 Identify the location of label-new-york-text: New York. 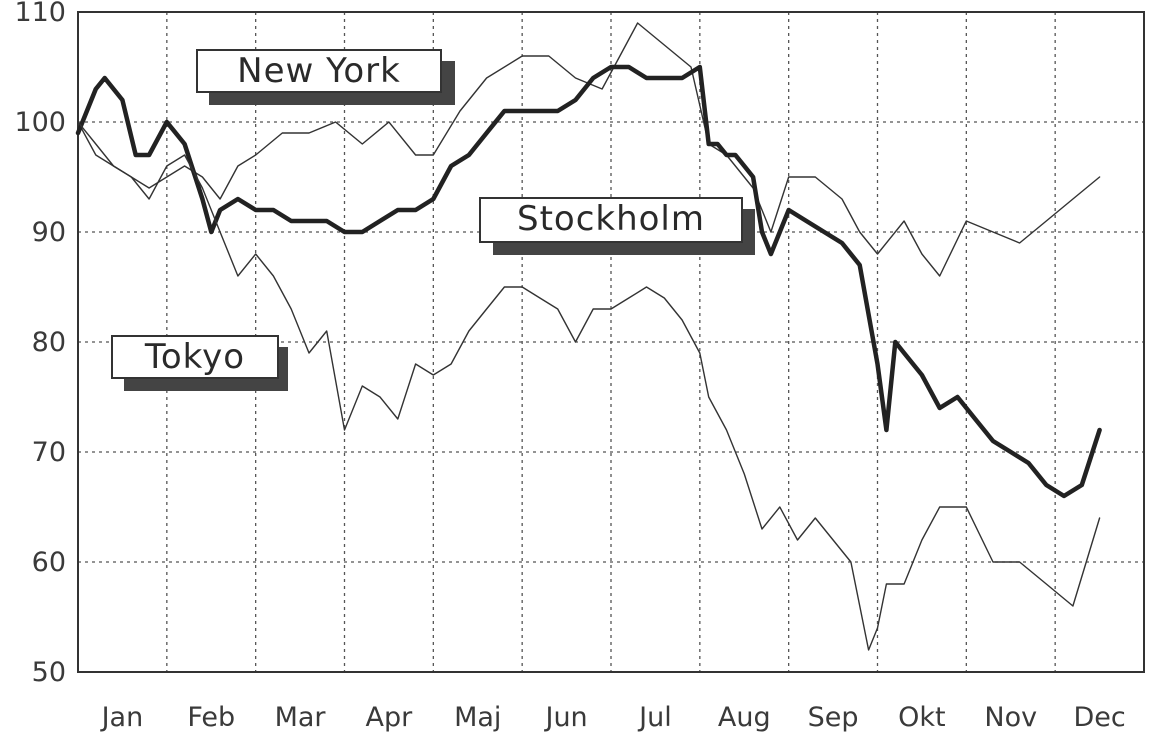
(319, 71).